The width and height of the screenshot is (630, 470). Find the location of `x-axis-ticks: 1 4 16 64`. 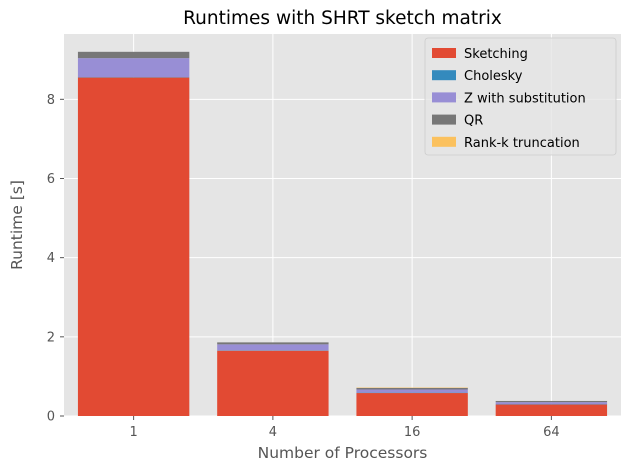

x-axis-ticks: 1 4 16 64 is located at coordinates (344, 428).